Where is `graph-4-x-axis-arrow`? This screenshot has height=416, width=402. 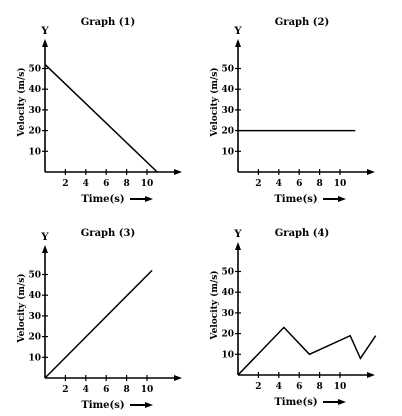 graph-4-x-axis-arrow is located at coordinates (371, 375).